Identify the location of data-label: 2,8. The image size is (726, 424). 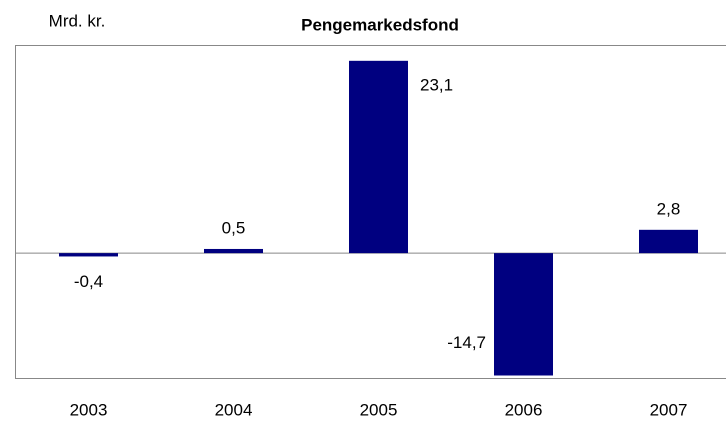
(669, 208).